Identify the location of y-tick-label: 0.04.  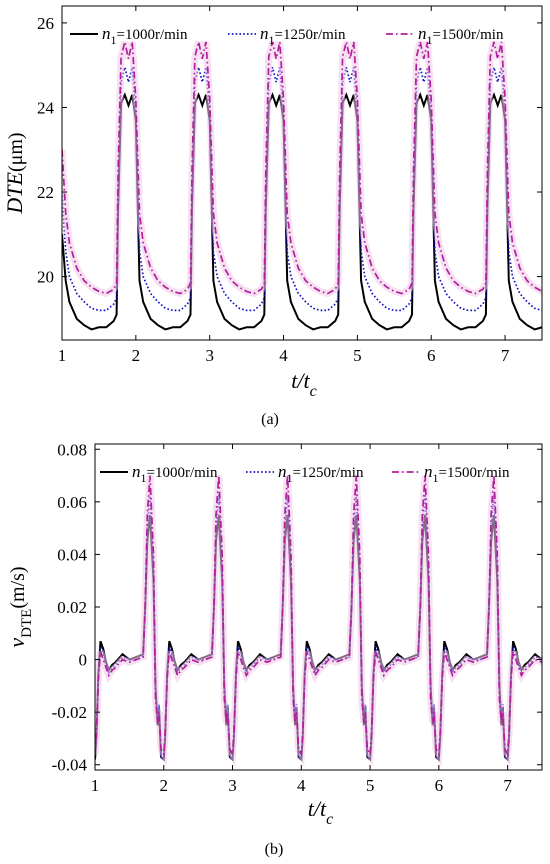
(72, 554).